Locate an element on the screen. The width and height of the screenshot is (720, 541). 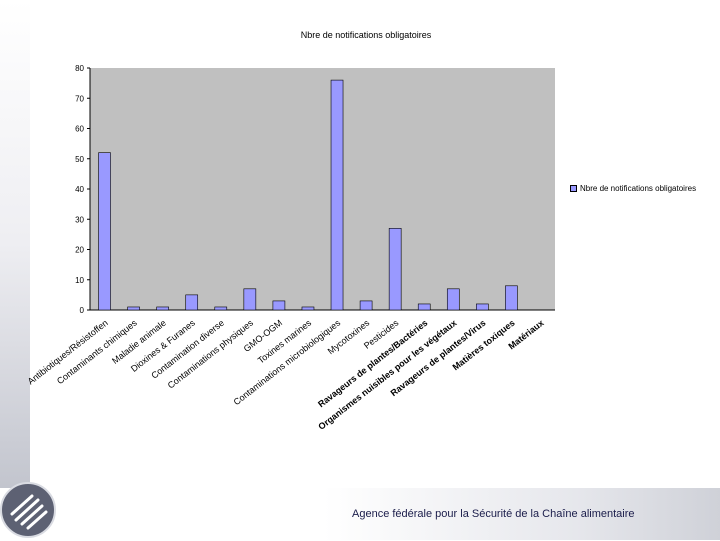
y-tick-label: 10 is located at coordinates (79, 280).